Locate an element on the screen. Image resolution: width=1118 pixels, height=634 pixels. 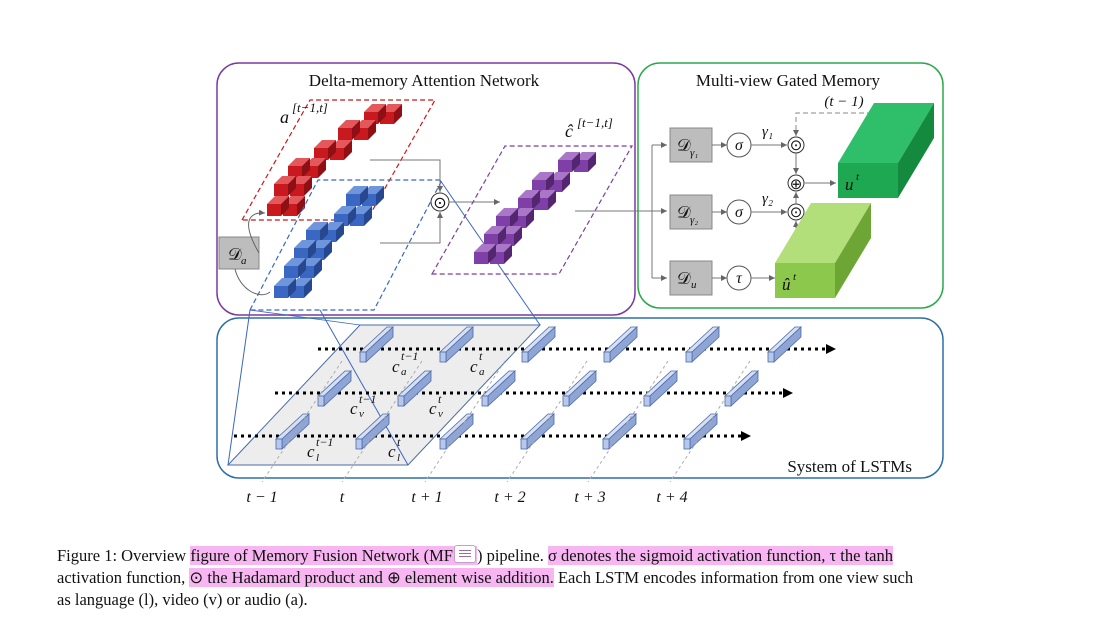
c-v-cur: c is located at coordinates (433, 408).